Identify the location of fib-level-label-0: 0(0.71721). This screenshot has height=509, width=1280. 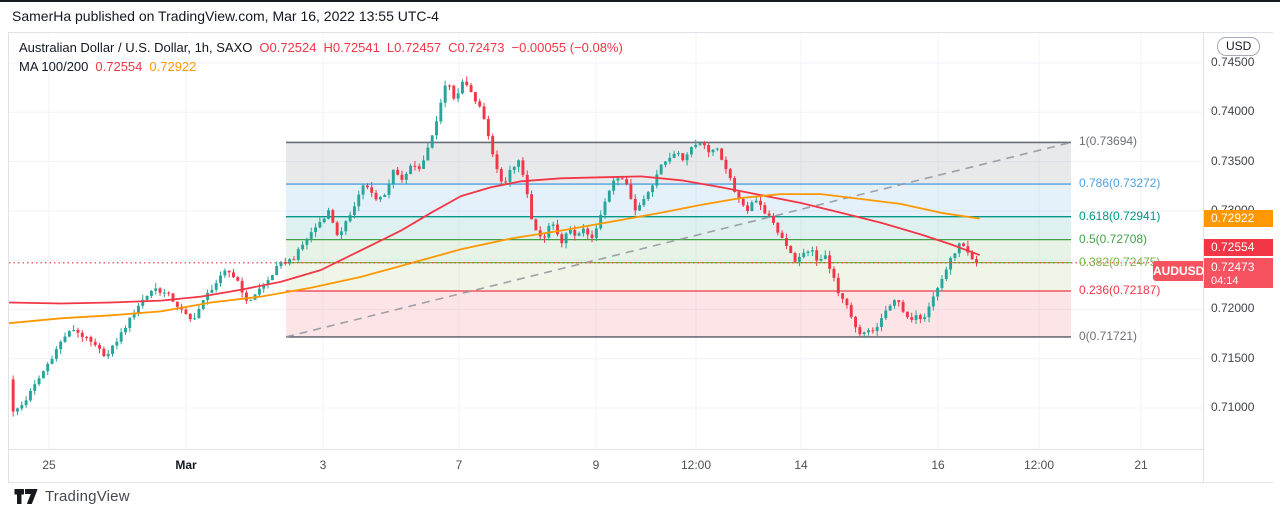
(1108, 335).